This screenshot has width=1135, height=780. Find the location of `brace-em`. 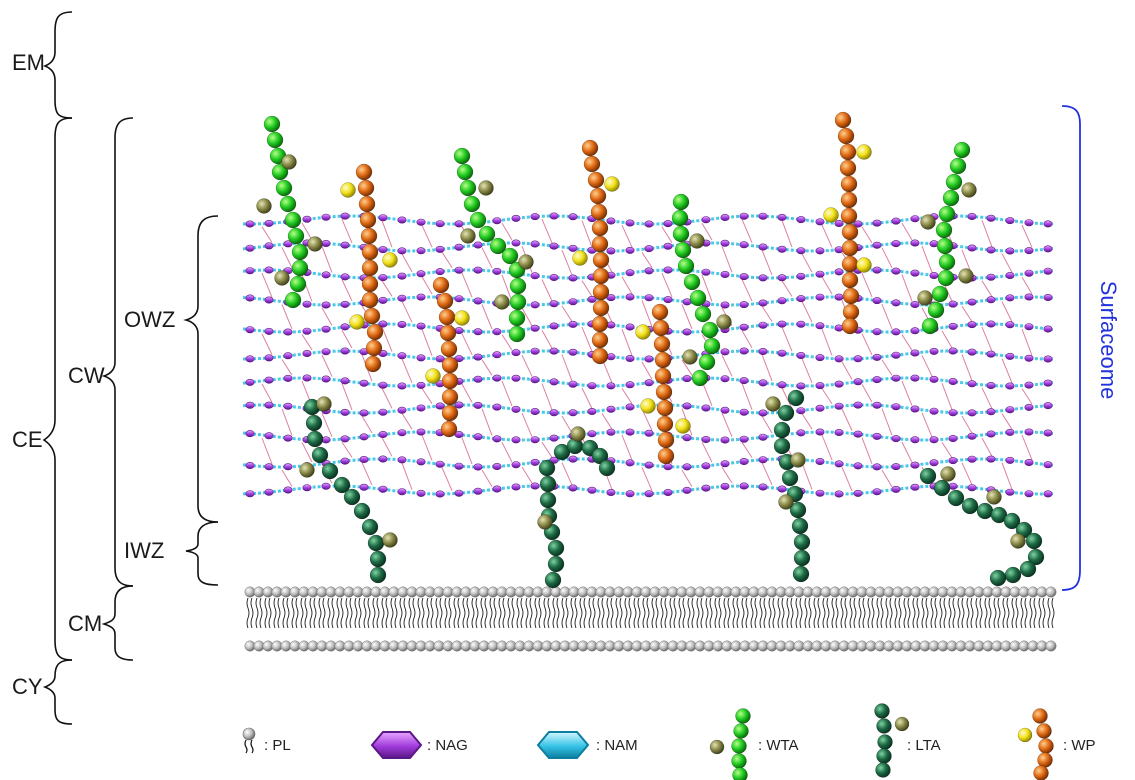

brace-em is located at coordinates (57, 65).